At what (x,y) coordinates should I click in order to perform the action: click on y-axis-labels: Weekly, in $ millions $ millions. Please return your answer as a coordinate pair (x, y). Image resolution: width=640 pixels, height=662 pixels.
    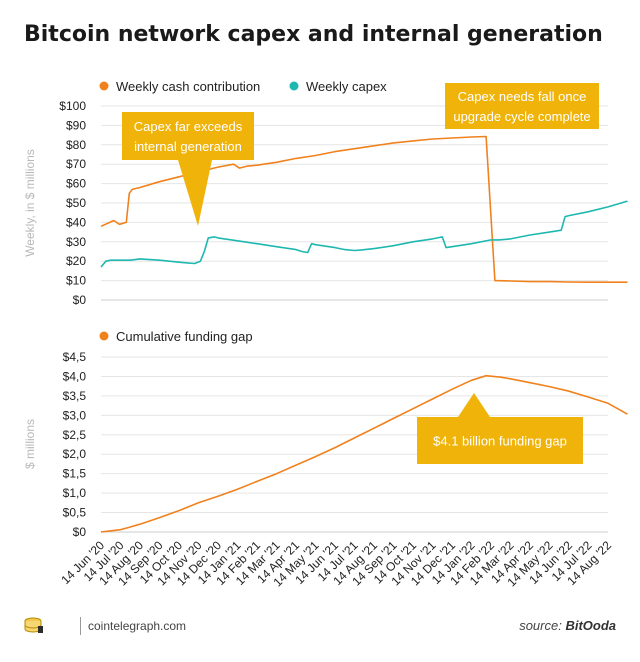
    Looking at the image, I should click on (30, 309).